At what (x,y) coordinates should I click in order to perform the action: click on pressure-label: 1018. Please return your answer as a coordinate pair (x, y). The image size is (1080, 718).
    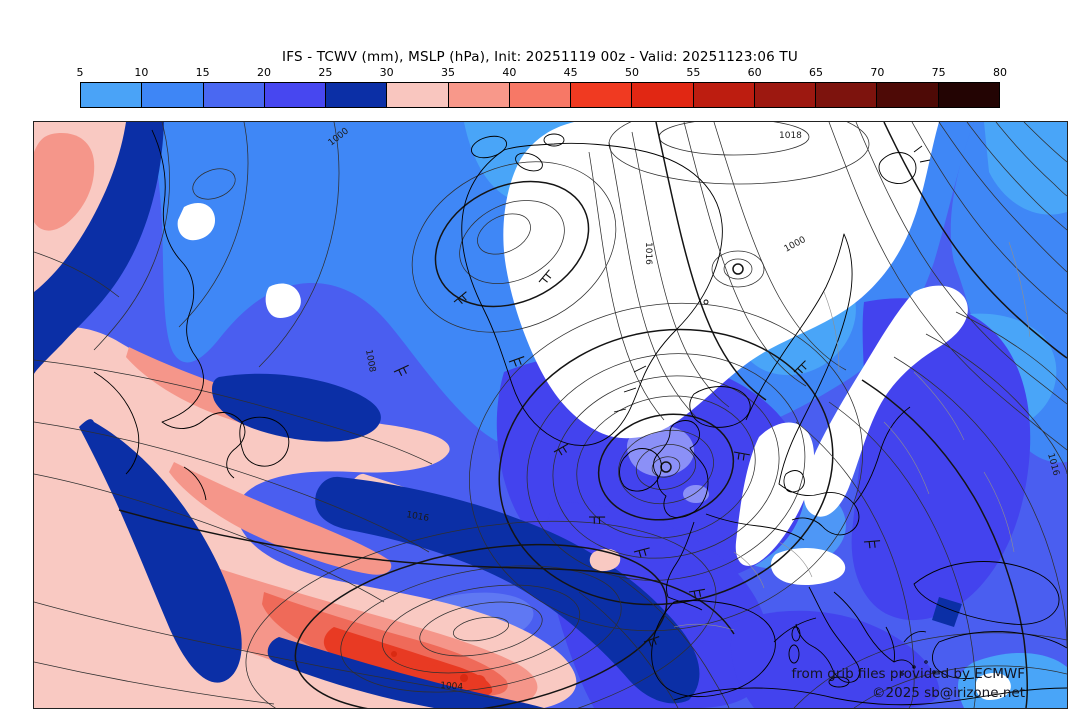
    Looking at the image, I should click on (790, 136).